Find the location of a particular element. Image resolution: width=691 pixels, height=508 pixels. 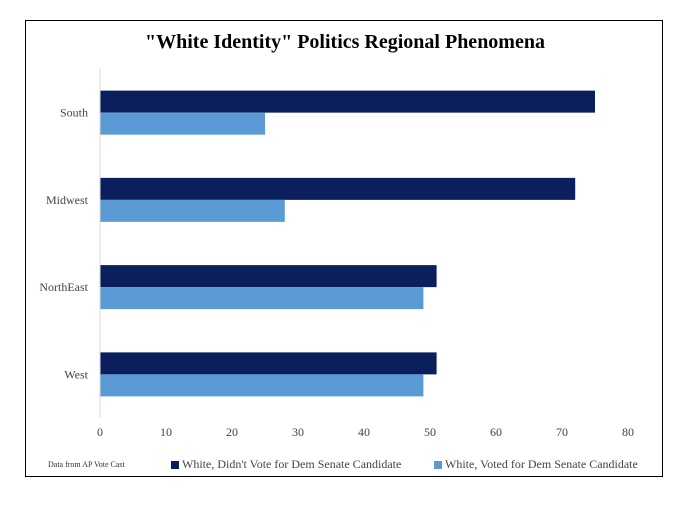

x-tick-label-0: 0 is located at coordinates (100, 432).